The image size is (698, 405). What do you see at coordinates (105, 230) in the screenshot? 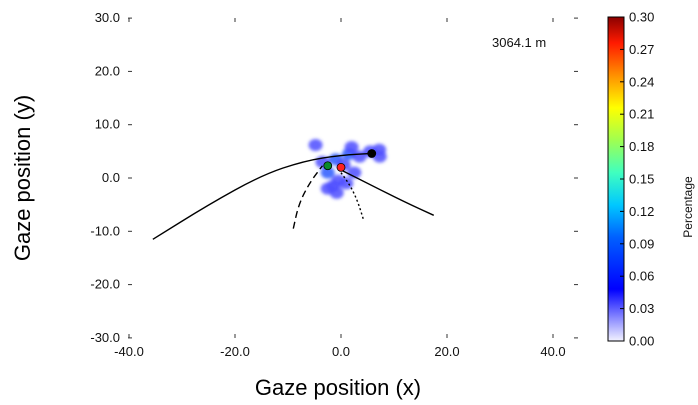
I see `y-tick-label: -10.0` at bounding box center [105, 230].